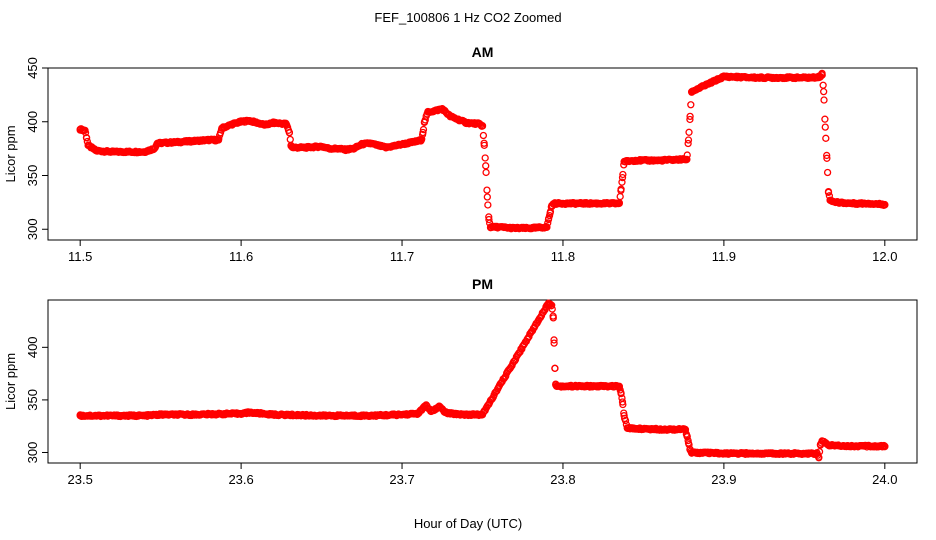 The height and width of the screenshot is (540, 936). What do you see at coordinates (884, 479) in the screenshot?
I see `x-tick-label-pm: 24.0` at bounding box center [884, 479].